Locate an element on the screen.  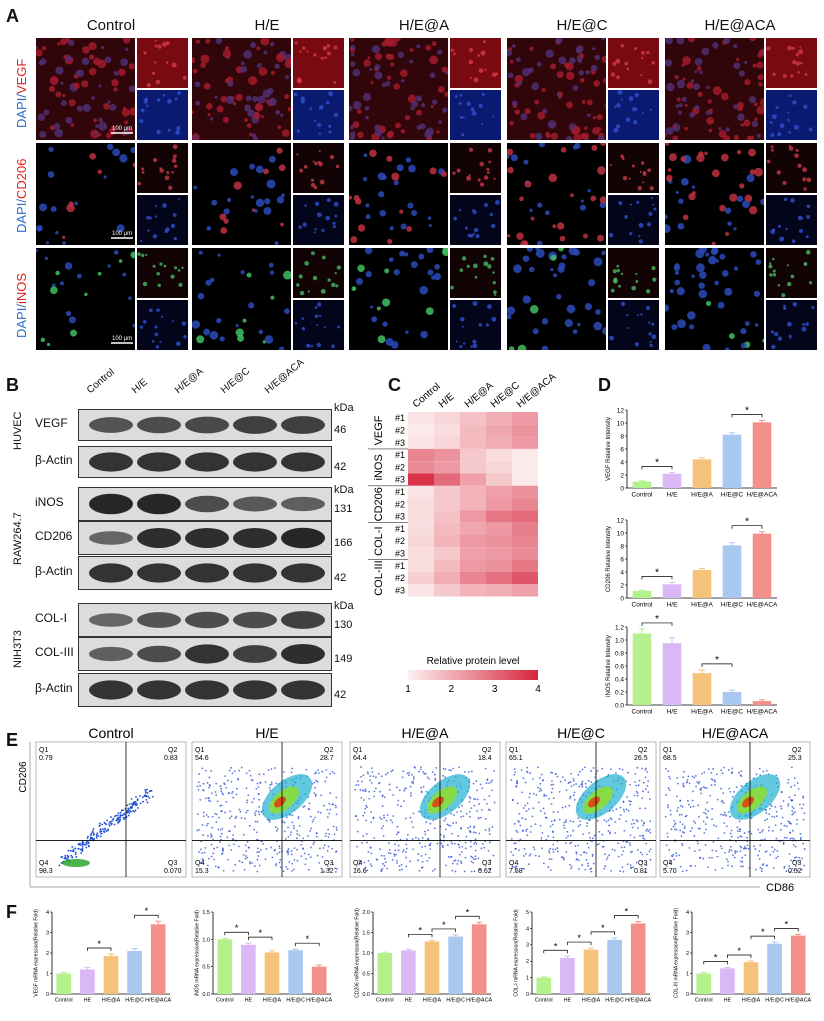
x-tick-label: Control is located at coordinates (643, 605).